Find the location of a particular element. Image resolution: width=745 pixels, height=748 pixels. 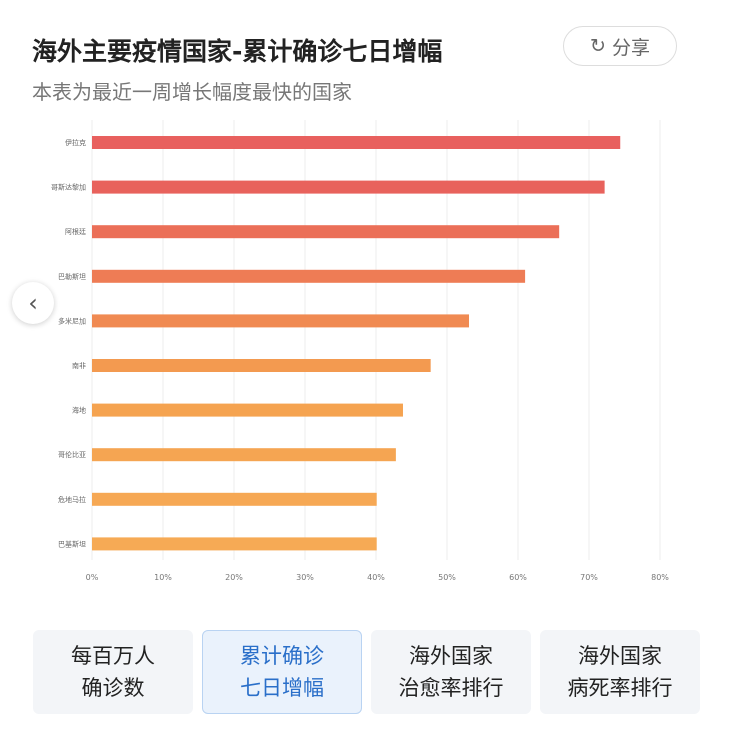

tab-label: 每百万人 is located at coordinates (113, 656).